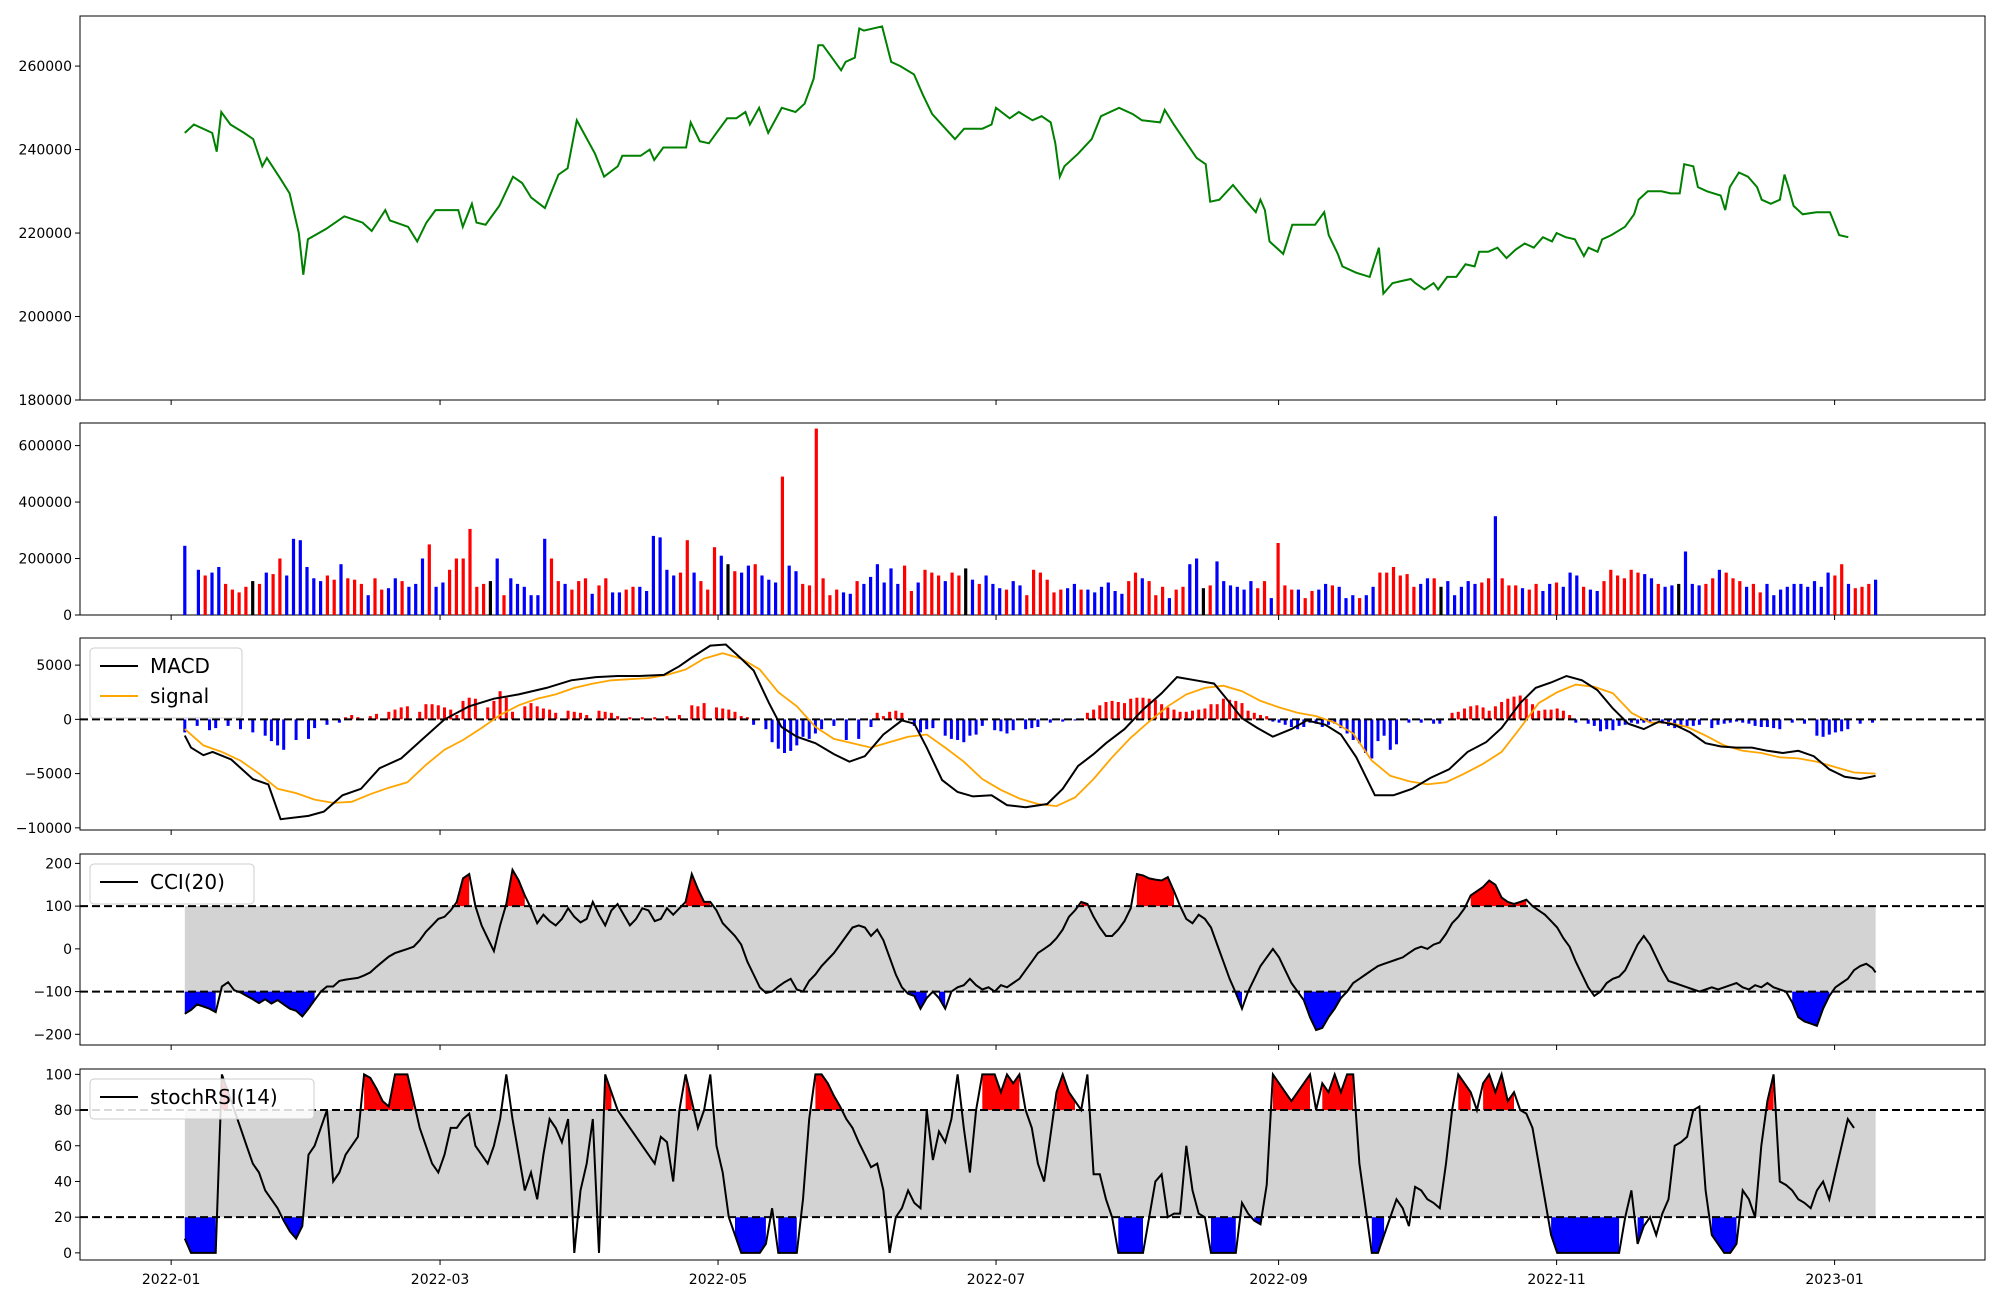 The image size is (2000, 1300). What do you see at coordinates (63, 1111) in the screenshot?
I see `ytick-label: 80` at bounding box center [63, 1111].